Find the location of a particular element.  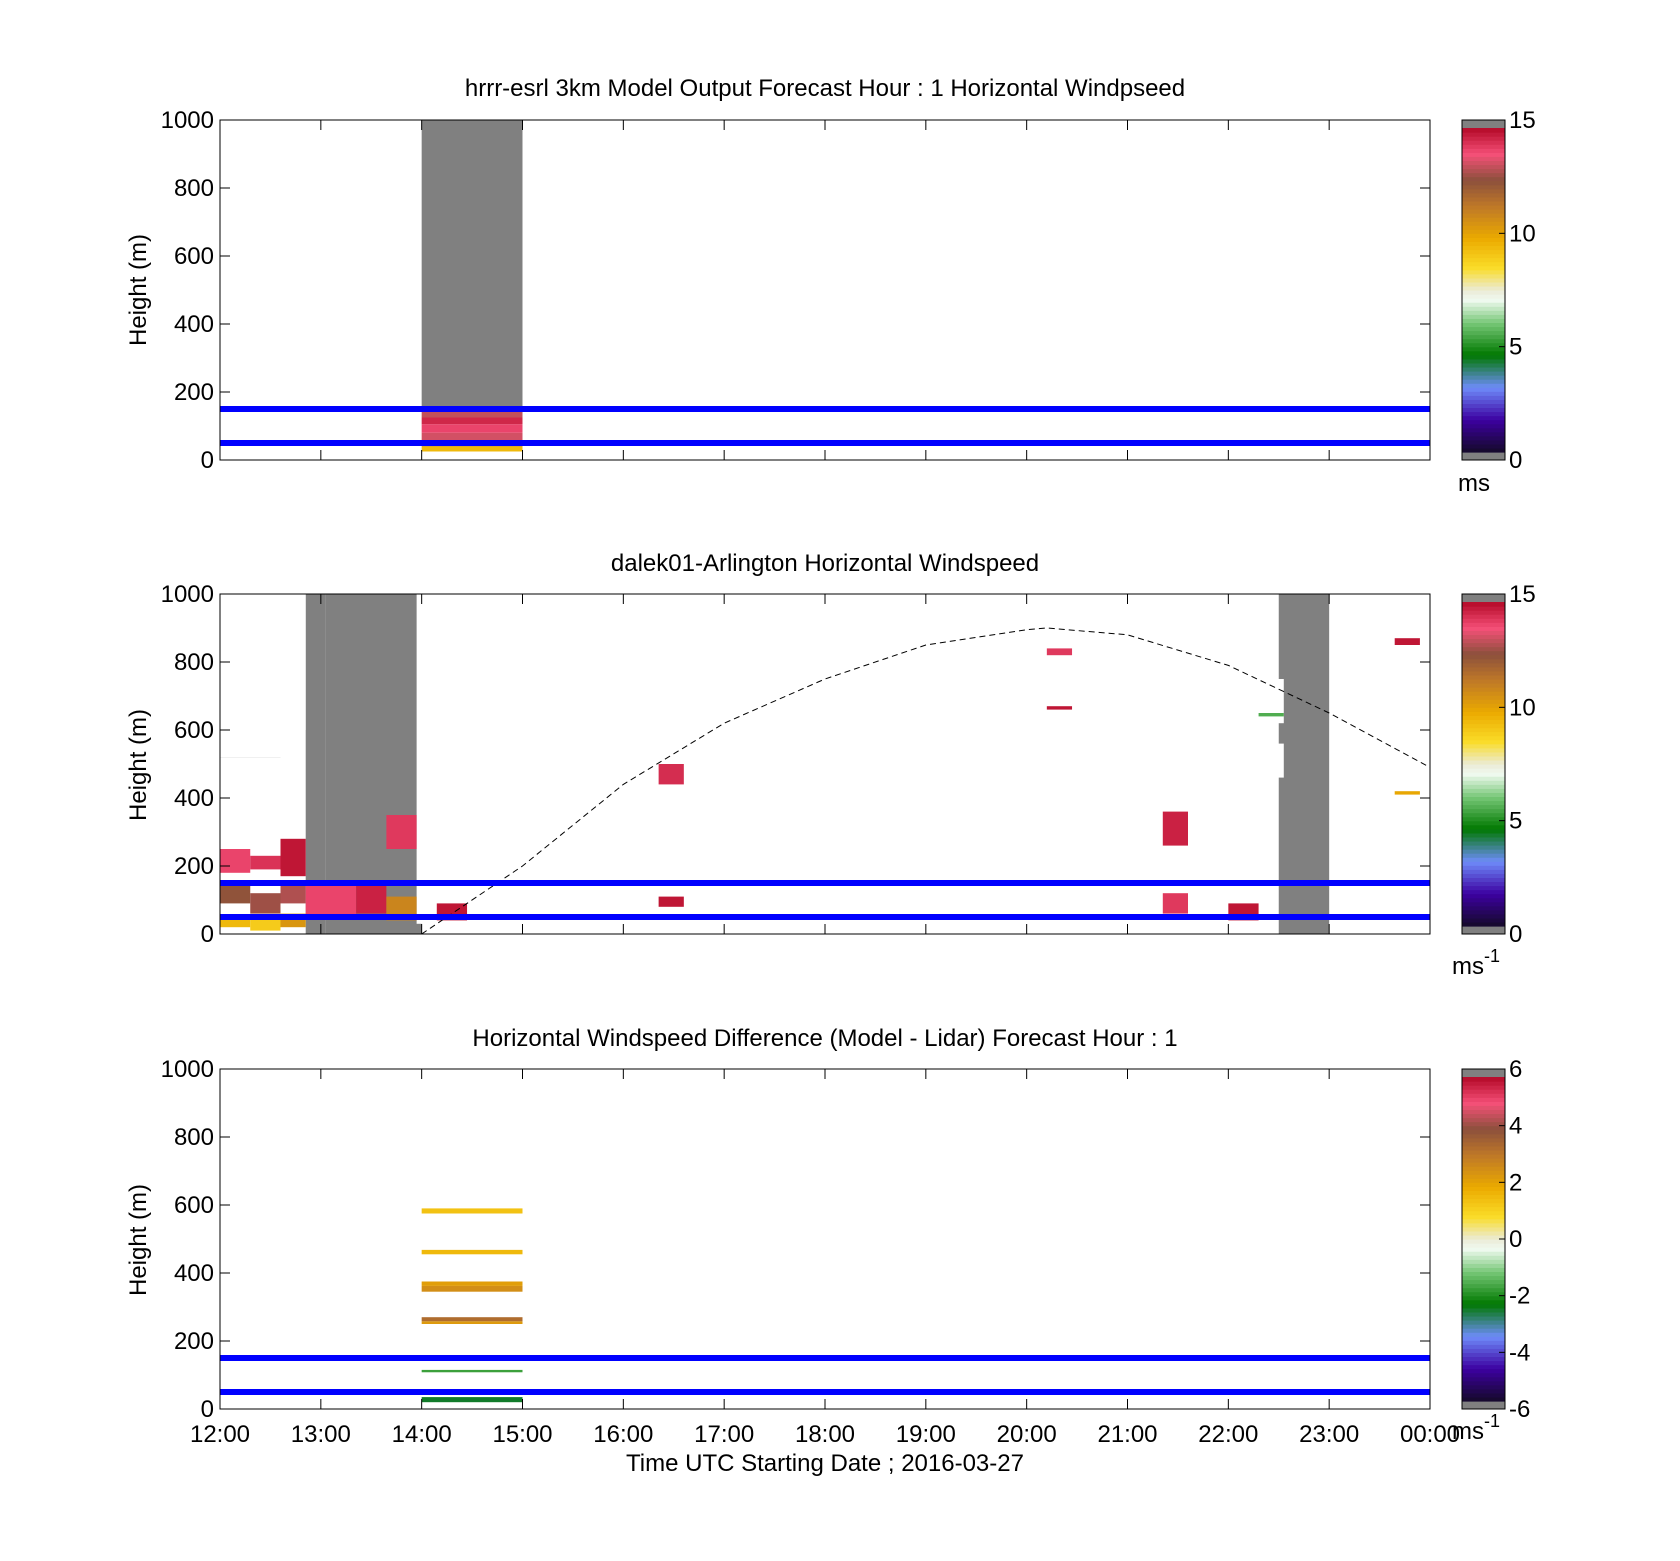

x-tick-label: 14:00 is located at coordinates (422, 1434).